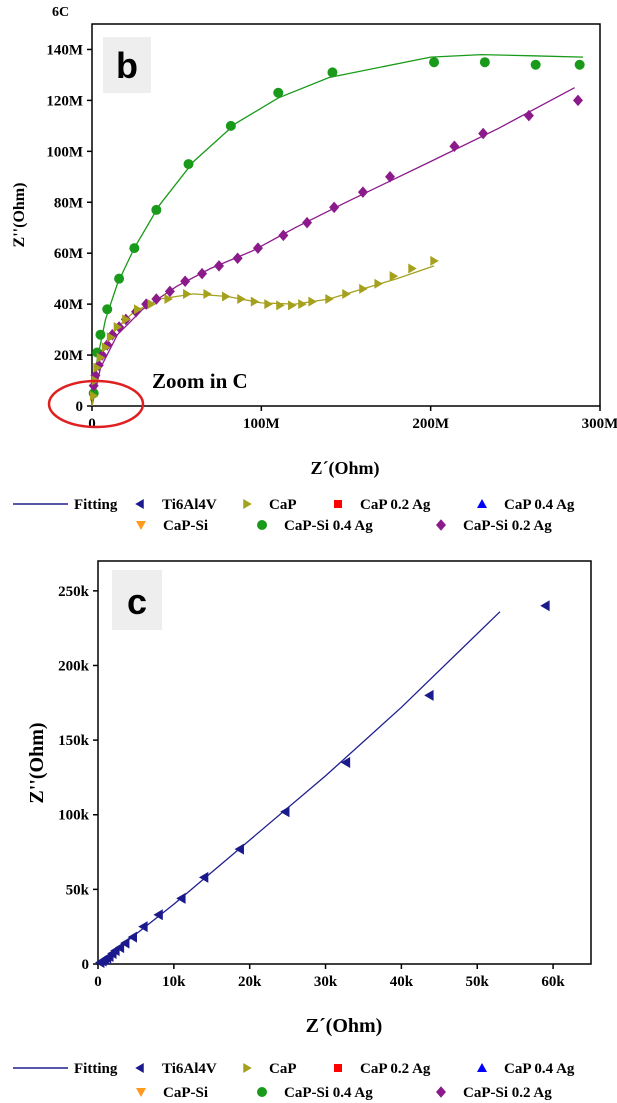  Describe the element at coordinates (68, 203) in the screenshot. I see `y-tick-label: 80M` at that location.